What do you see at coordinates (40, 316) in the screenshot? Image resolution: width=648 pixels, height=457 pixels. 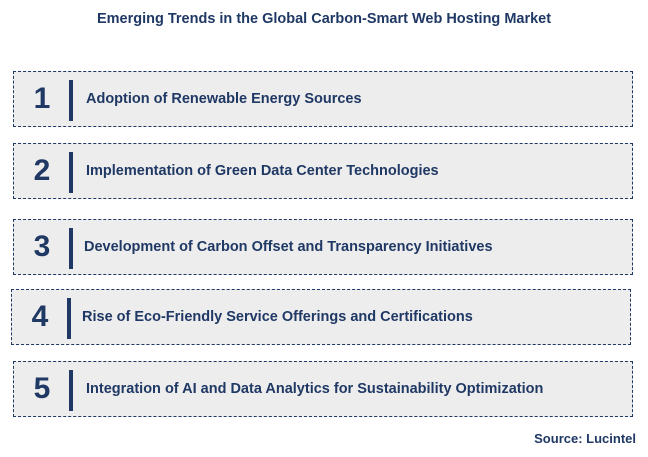 I see `trend-number: 4` at bounding box center [40, 316].